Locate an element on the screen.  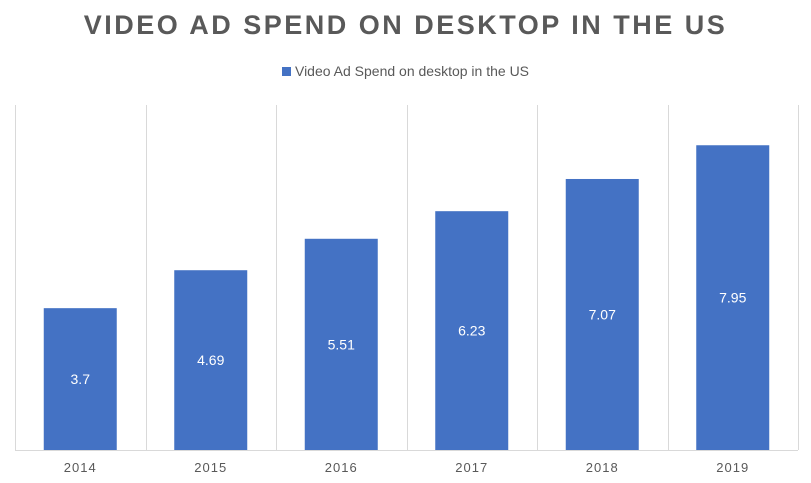
x-tick-label: 2014 is located at coordinates (80, 467).